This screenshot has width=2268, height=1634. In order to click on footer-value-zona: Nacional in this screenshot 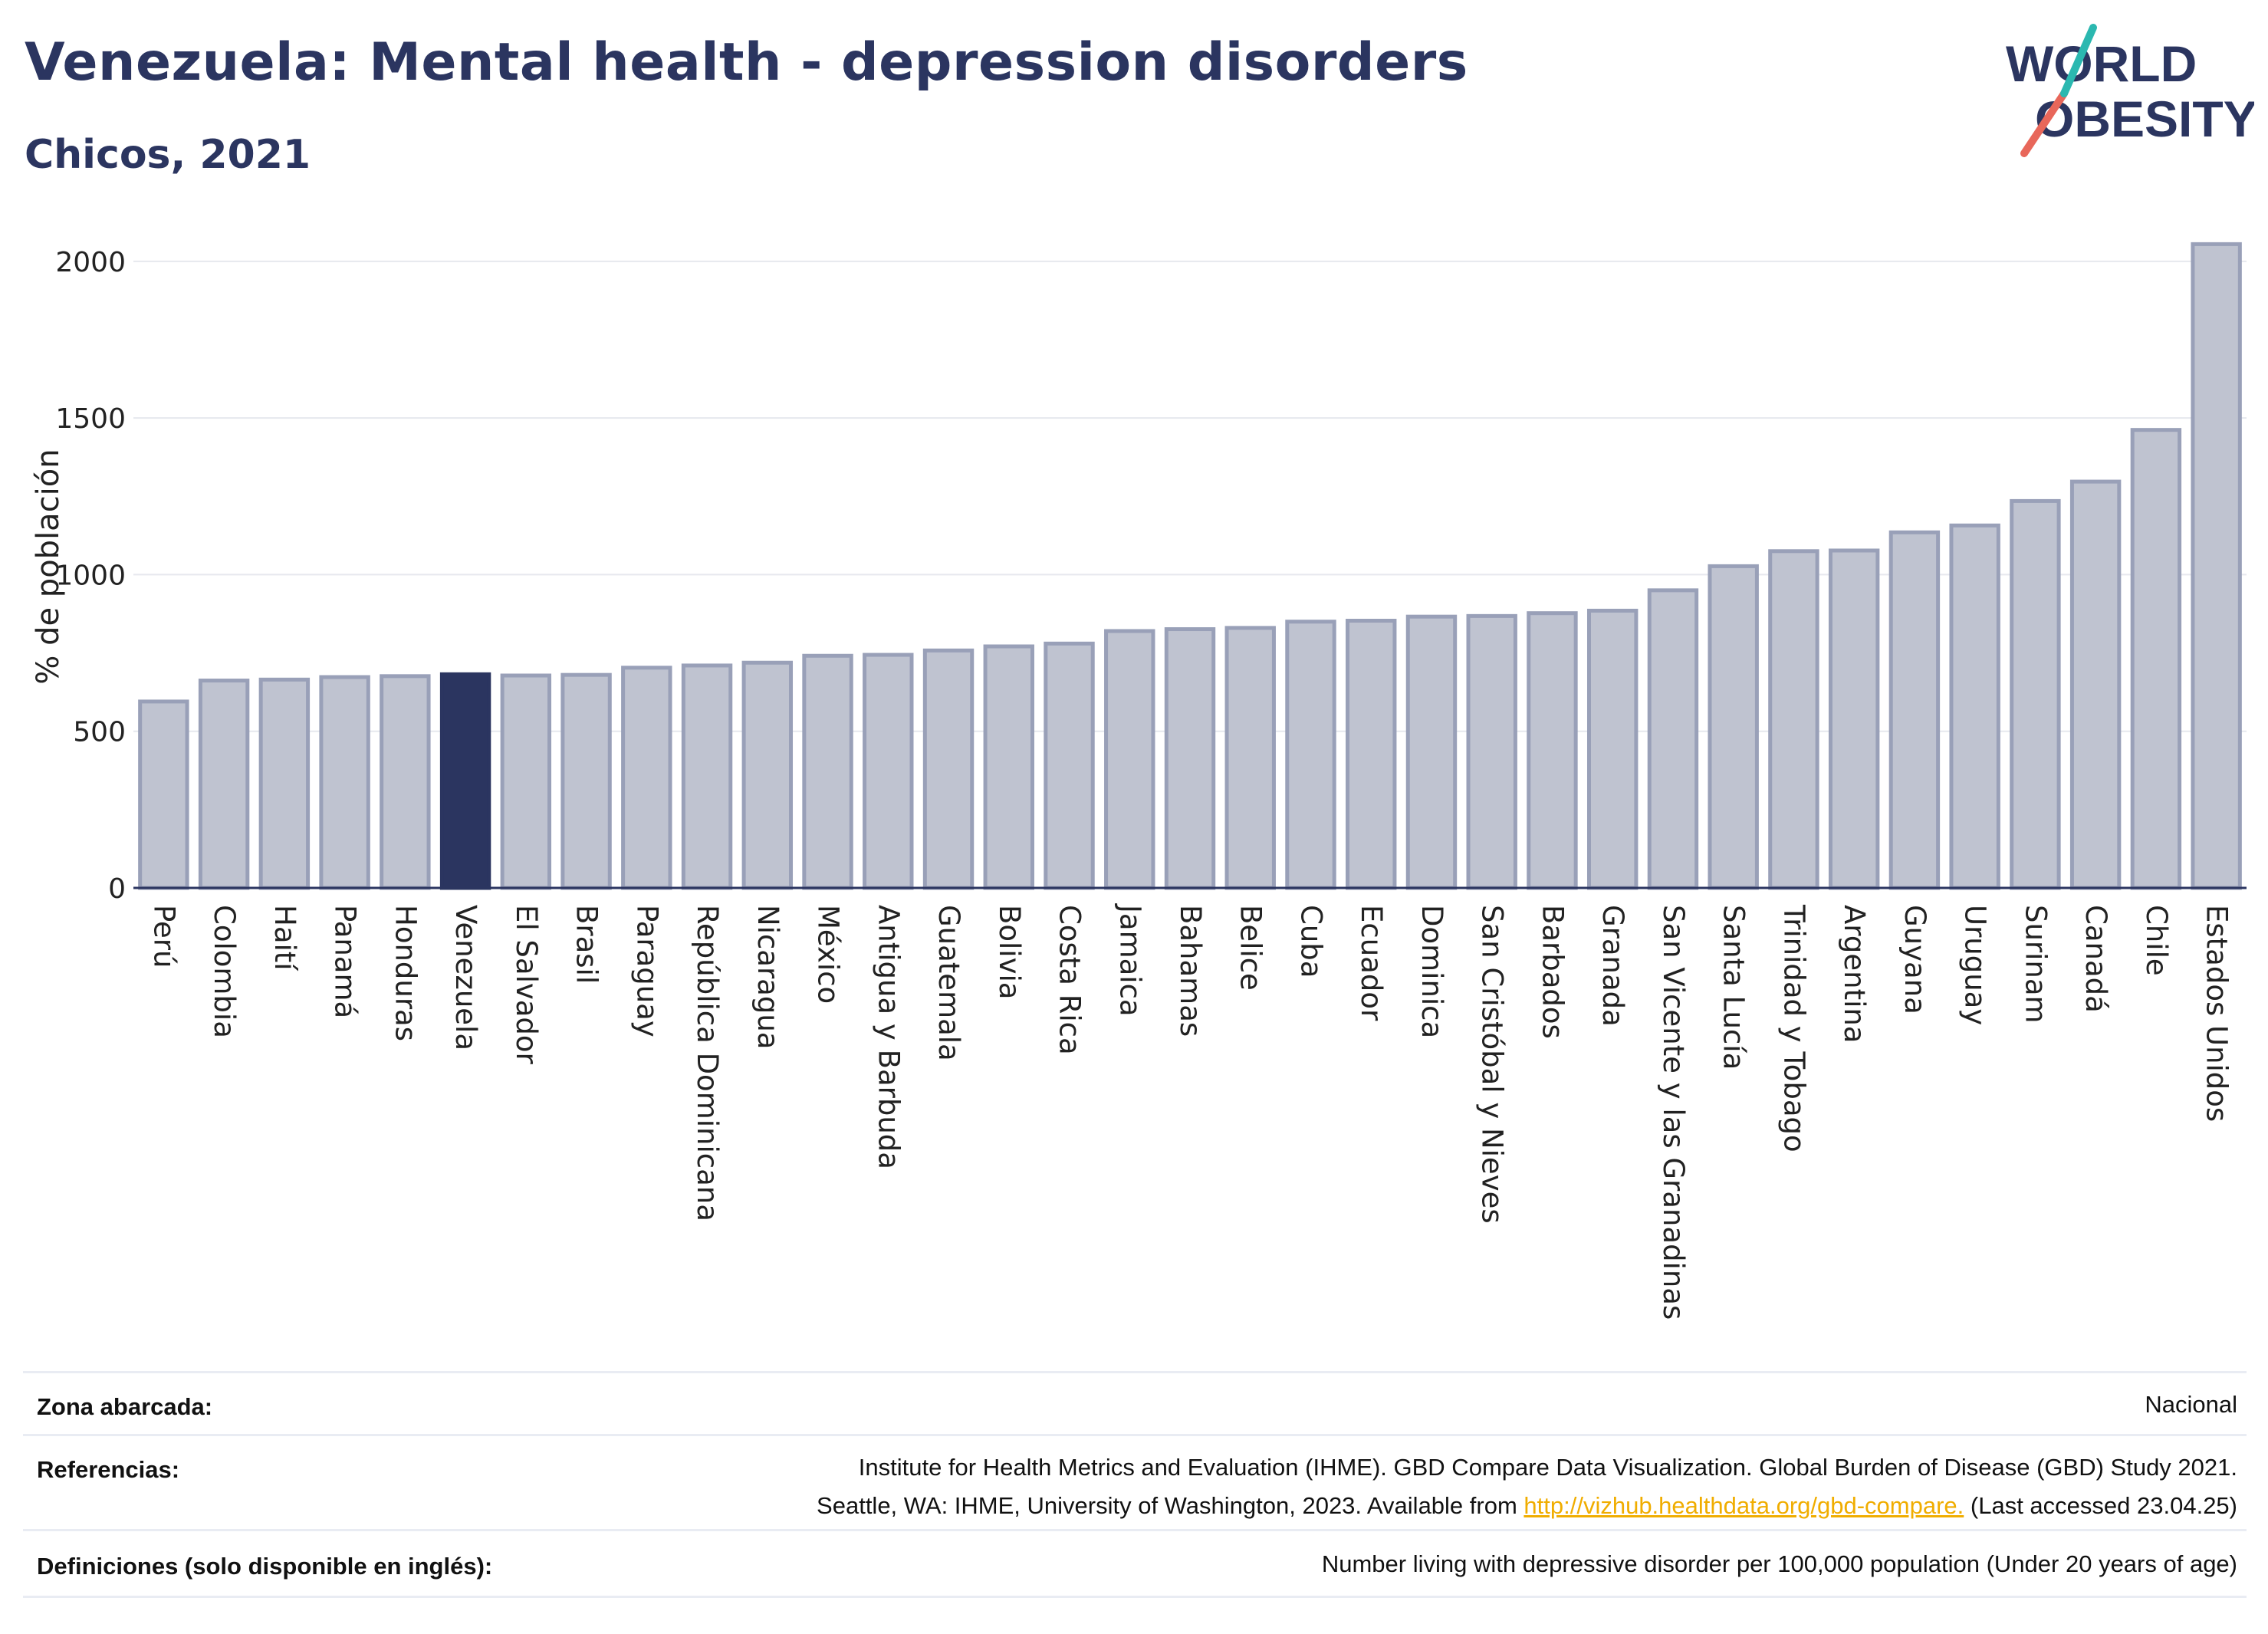, I will do `click(2191, 1405)`.